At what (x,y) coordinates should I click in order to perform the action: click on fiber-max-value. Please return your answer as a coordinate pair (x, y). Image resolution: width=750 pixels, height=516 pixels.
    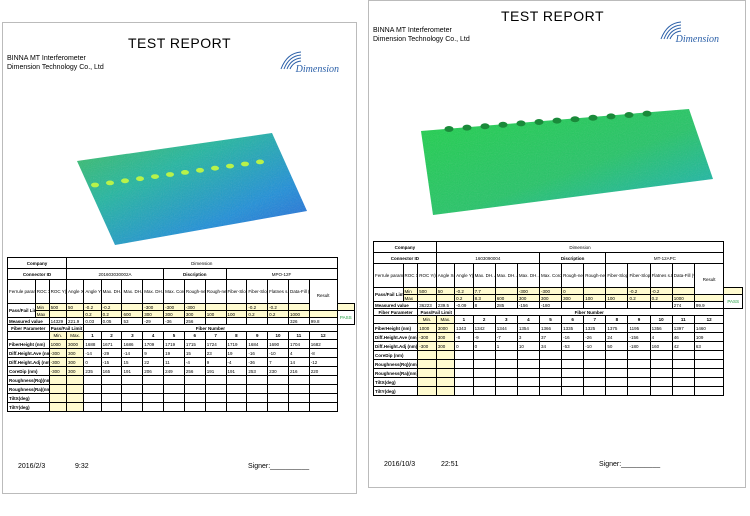
    Looking at the image, I should click on (75, 407).